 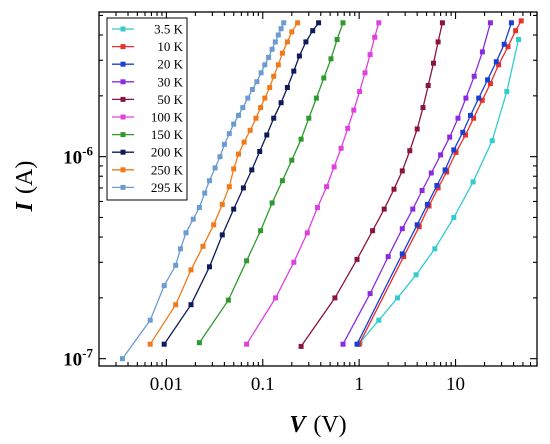 What do you see at coordinates (167, 152) in the screenshot?
I see `legend-label: 200 K` at bounding box center [167, 152].